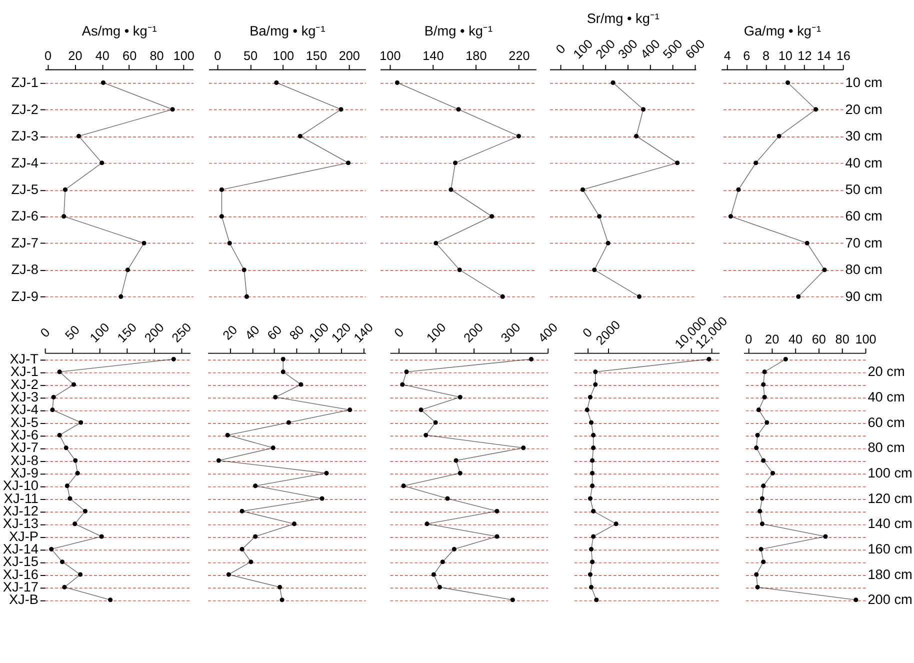 The height and width of the screenshot is (663, 914). What do you see at coordinates (24, 473) in the screenshot?
I see `y-tick-label: XJ-9` at bounding box center [24, 473].